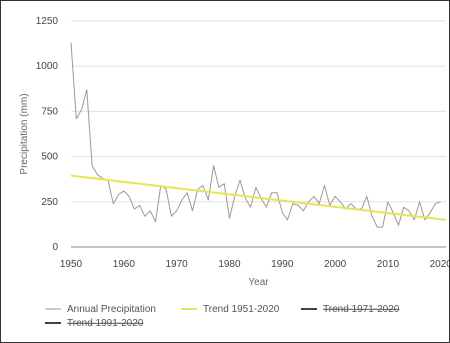  What do you see at coordinates (24, 133) in the screenshot?
I see `y-axis-title: Precipitation (mm)` at bounding box center [24, 133].